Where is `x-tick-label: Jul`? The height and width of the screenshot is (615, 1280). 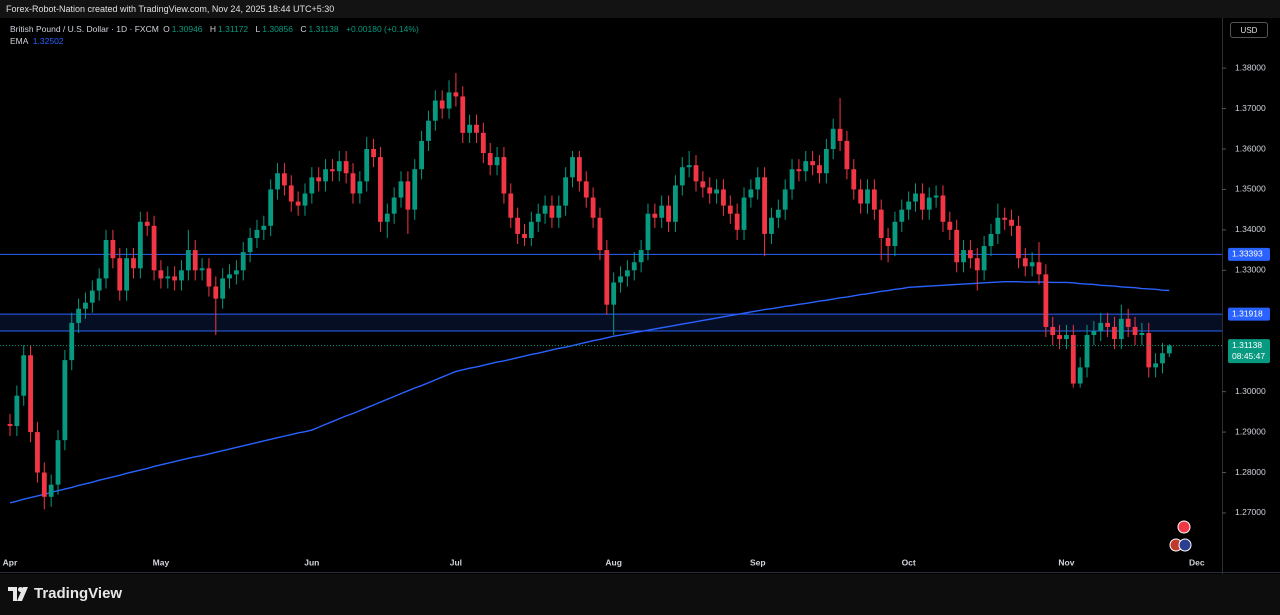
x-tick-label: Jul is located at coordinates (456, 562).